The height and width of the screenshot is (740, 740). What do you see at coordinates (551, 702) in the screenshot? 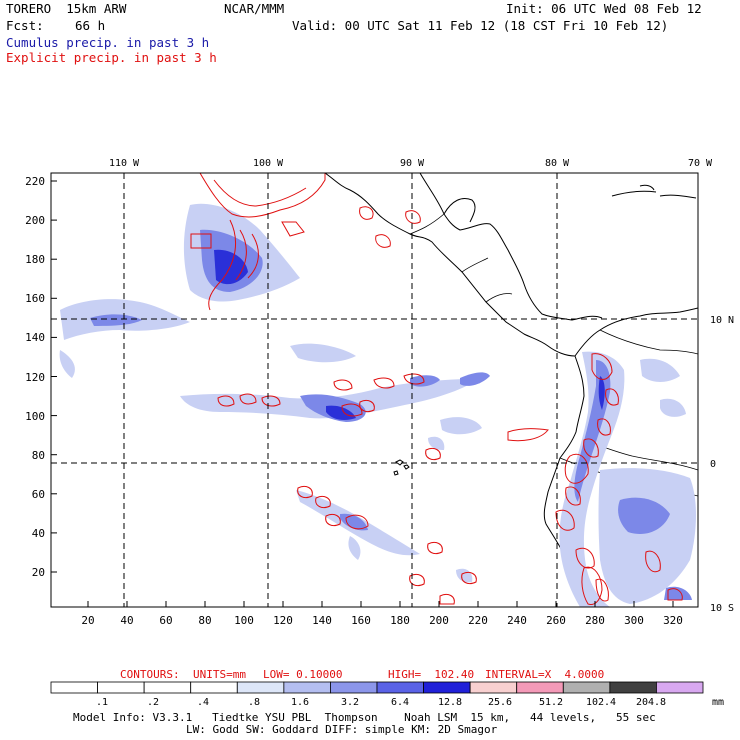
I see `colorbar-label: 51.2` at bounding box center [551, 702].